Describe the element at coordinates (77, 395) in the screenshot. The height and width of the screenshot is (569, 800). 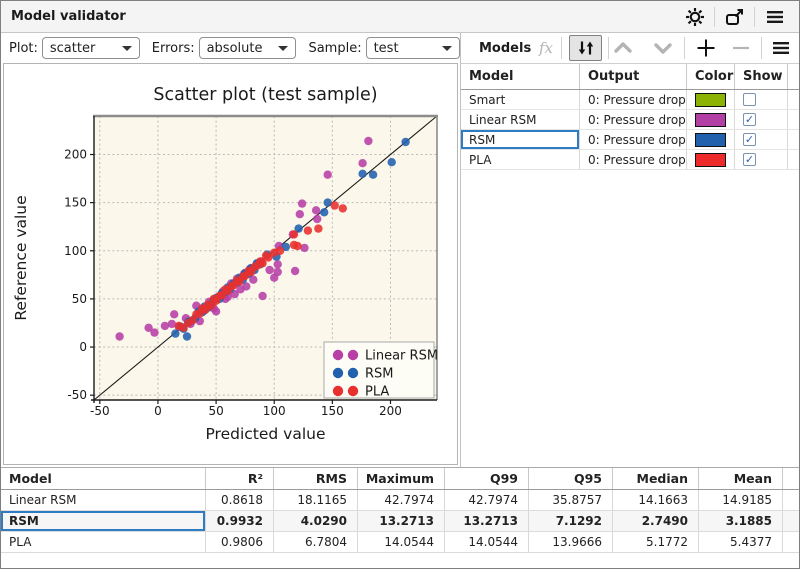
I see `y-tick-label: -50` at that location.